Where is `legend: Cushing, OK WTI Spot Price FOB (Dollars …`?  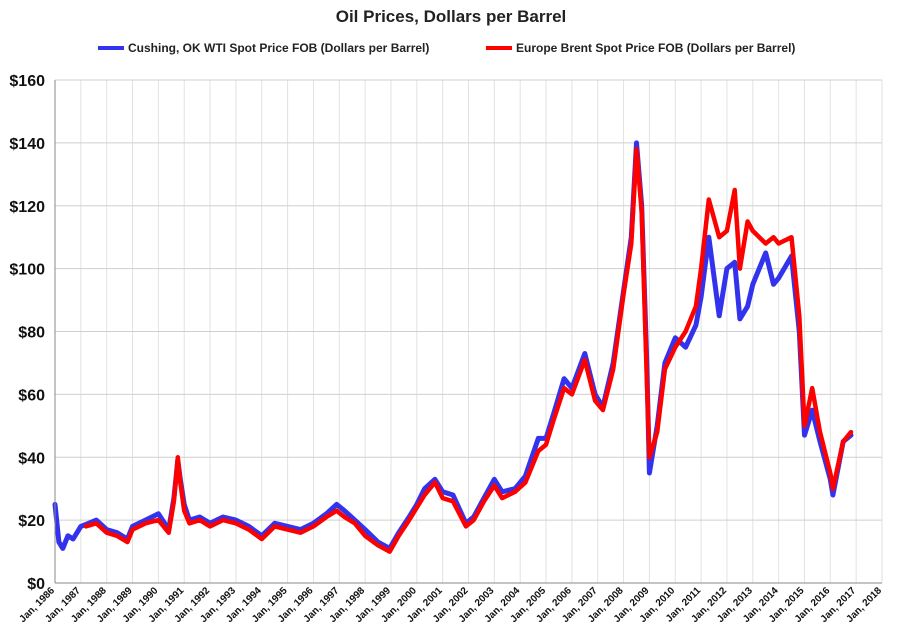
legend: Cushing, OK WTI Spot Price FOB (Dollars … is located at coordinates (446, 48).